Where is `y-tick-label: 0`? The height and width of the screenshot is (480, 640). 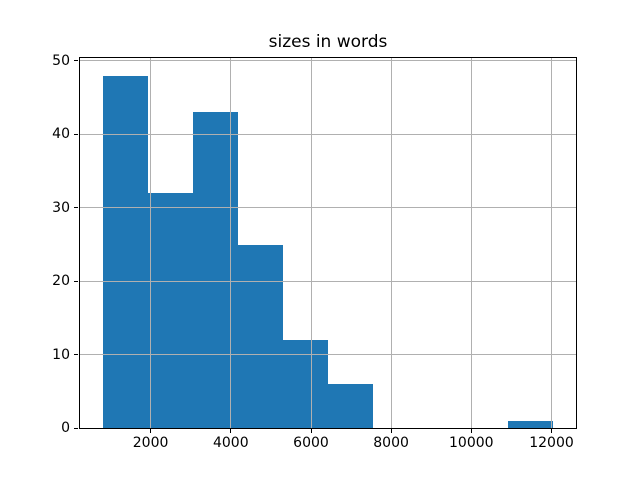 y-tick-label: 0 is located at coordinates (65, 428).